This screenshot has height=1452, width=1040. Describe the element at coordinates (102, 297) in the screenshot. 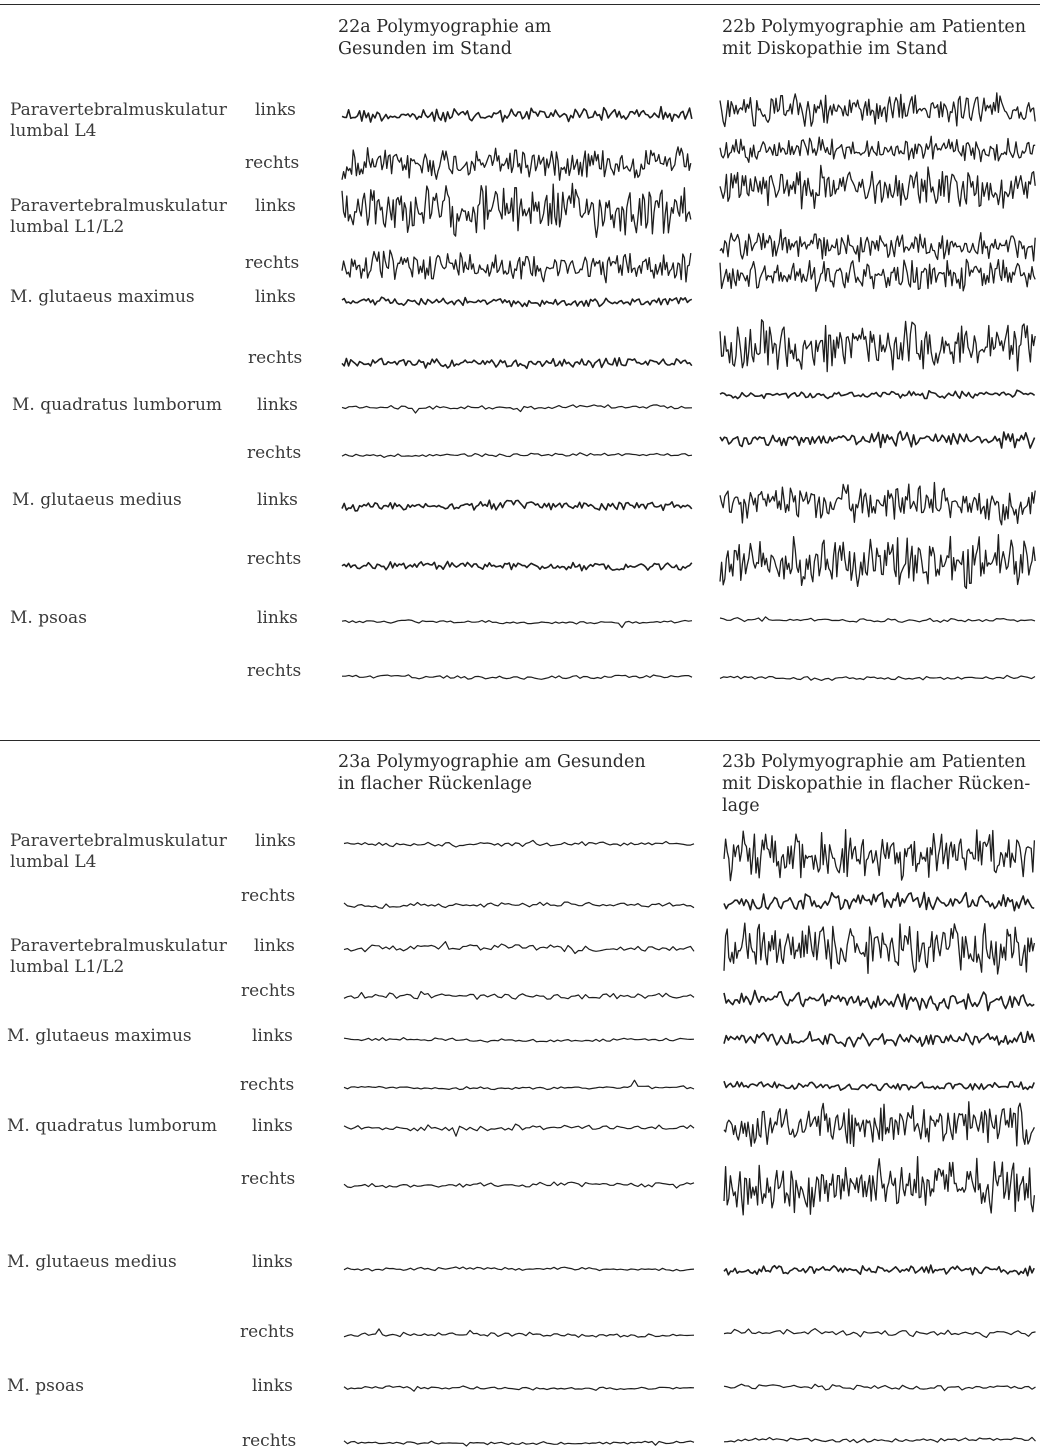

I see `fig22-muscle-label: M. glutaeus maximus` at that location.